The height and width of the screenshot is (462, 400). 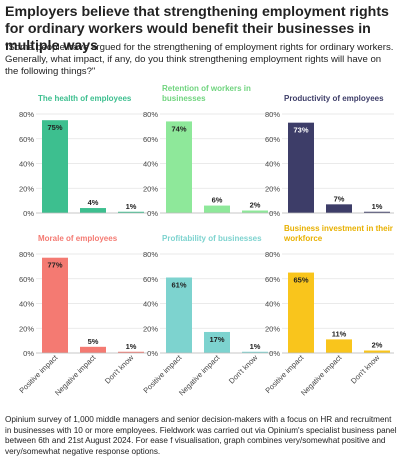 I want to click on panel-4-data-label-1: 77%, so click(x=54, y=265).